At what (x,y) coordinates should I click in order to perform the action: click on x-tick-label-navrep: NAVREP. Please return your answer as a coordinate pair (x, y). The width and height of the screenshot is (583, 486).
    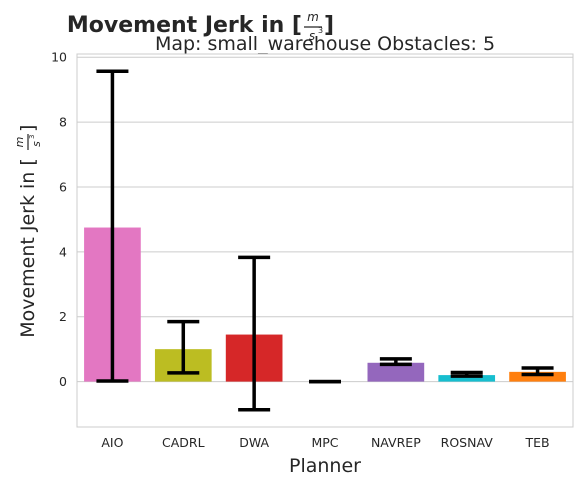
    Looking at the image, I should click on (396, 442).